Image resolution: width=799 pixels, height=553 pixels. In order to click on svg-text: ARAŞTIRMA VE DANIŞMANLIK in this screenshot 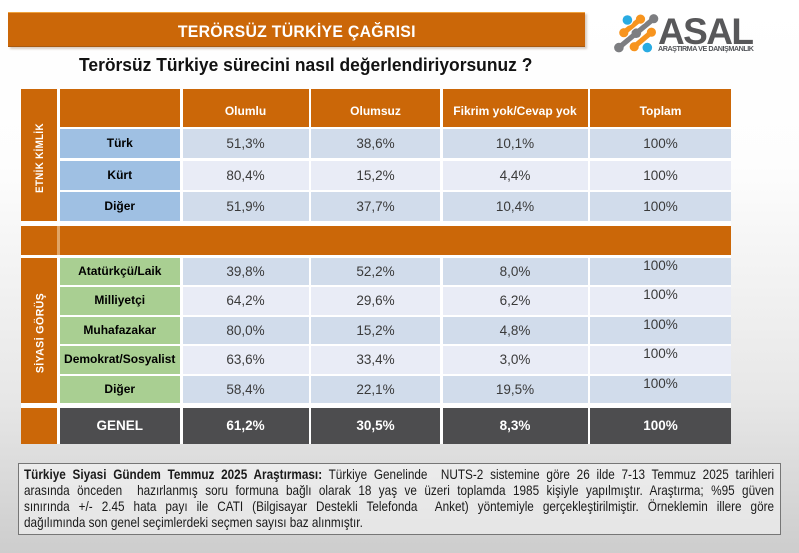, I will do `click(706, 48)`.